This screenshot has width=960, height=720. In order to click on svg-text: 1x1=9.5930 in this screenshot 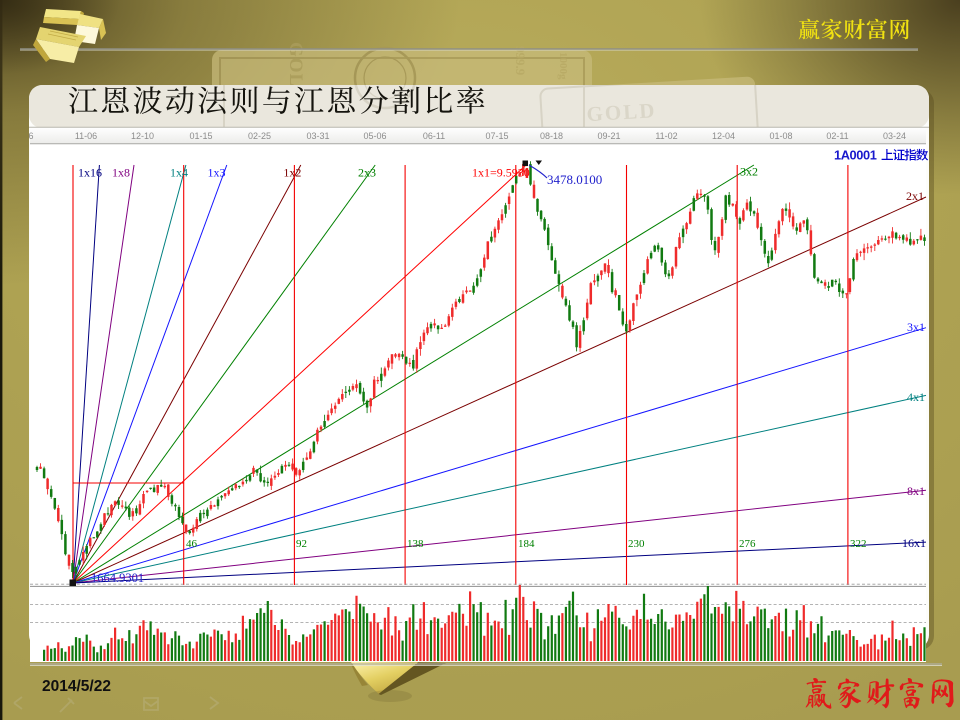, I will do `click(501, 173)`.